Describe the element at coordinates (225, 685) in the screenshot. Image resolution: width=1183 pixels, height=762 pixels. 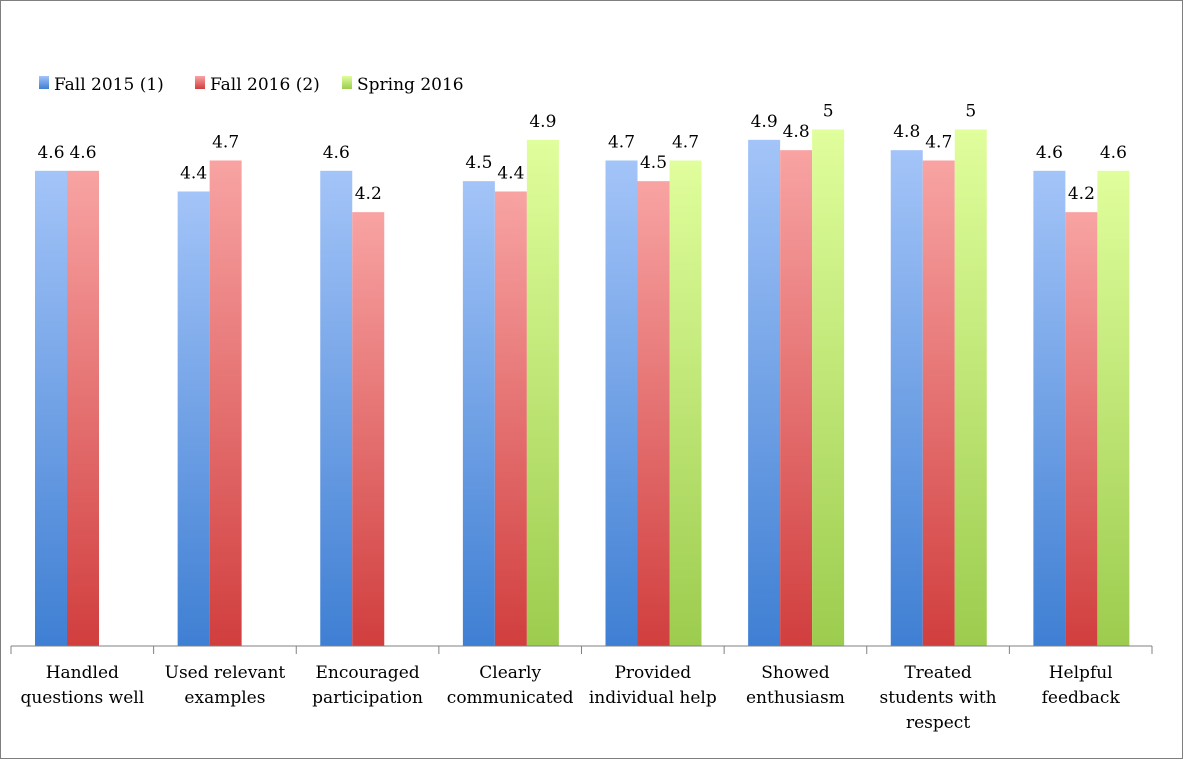
I see `category-label: Used relevant examples` at that location.